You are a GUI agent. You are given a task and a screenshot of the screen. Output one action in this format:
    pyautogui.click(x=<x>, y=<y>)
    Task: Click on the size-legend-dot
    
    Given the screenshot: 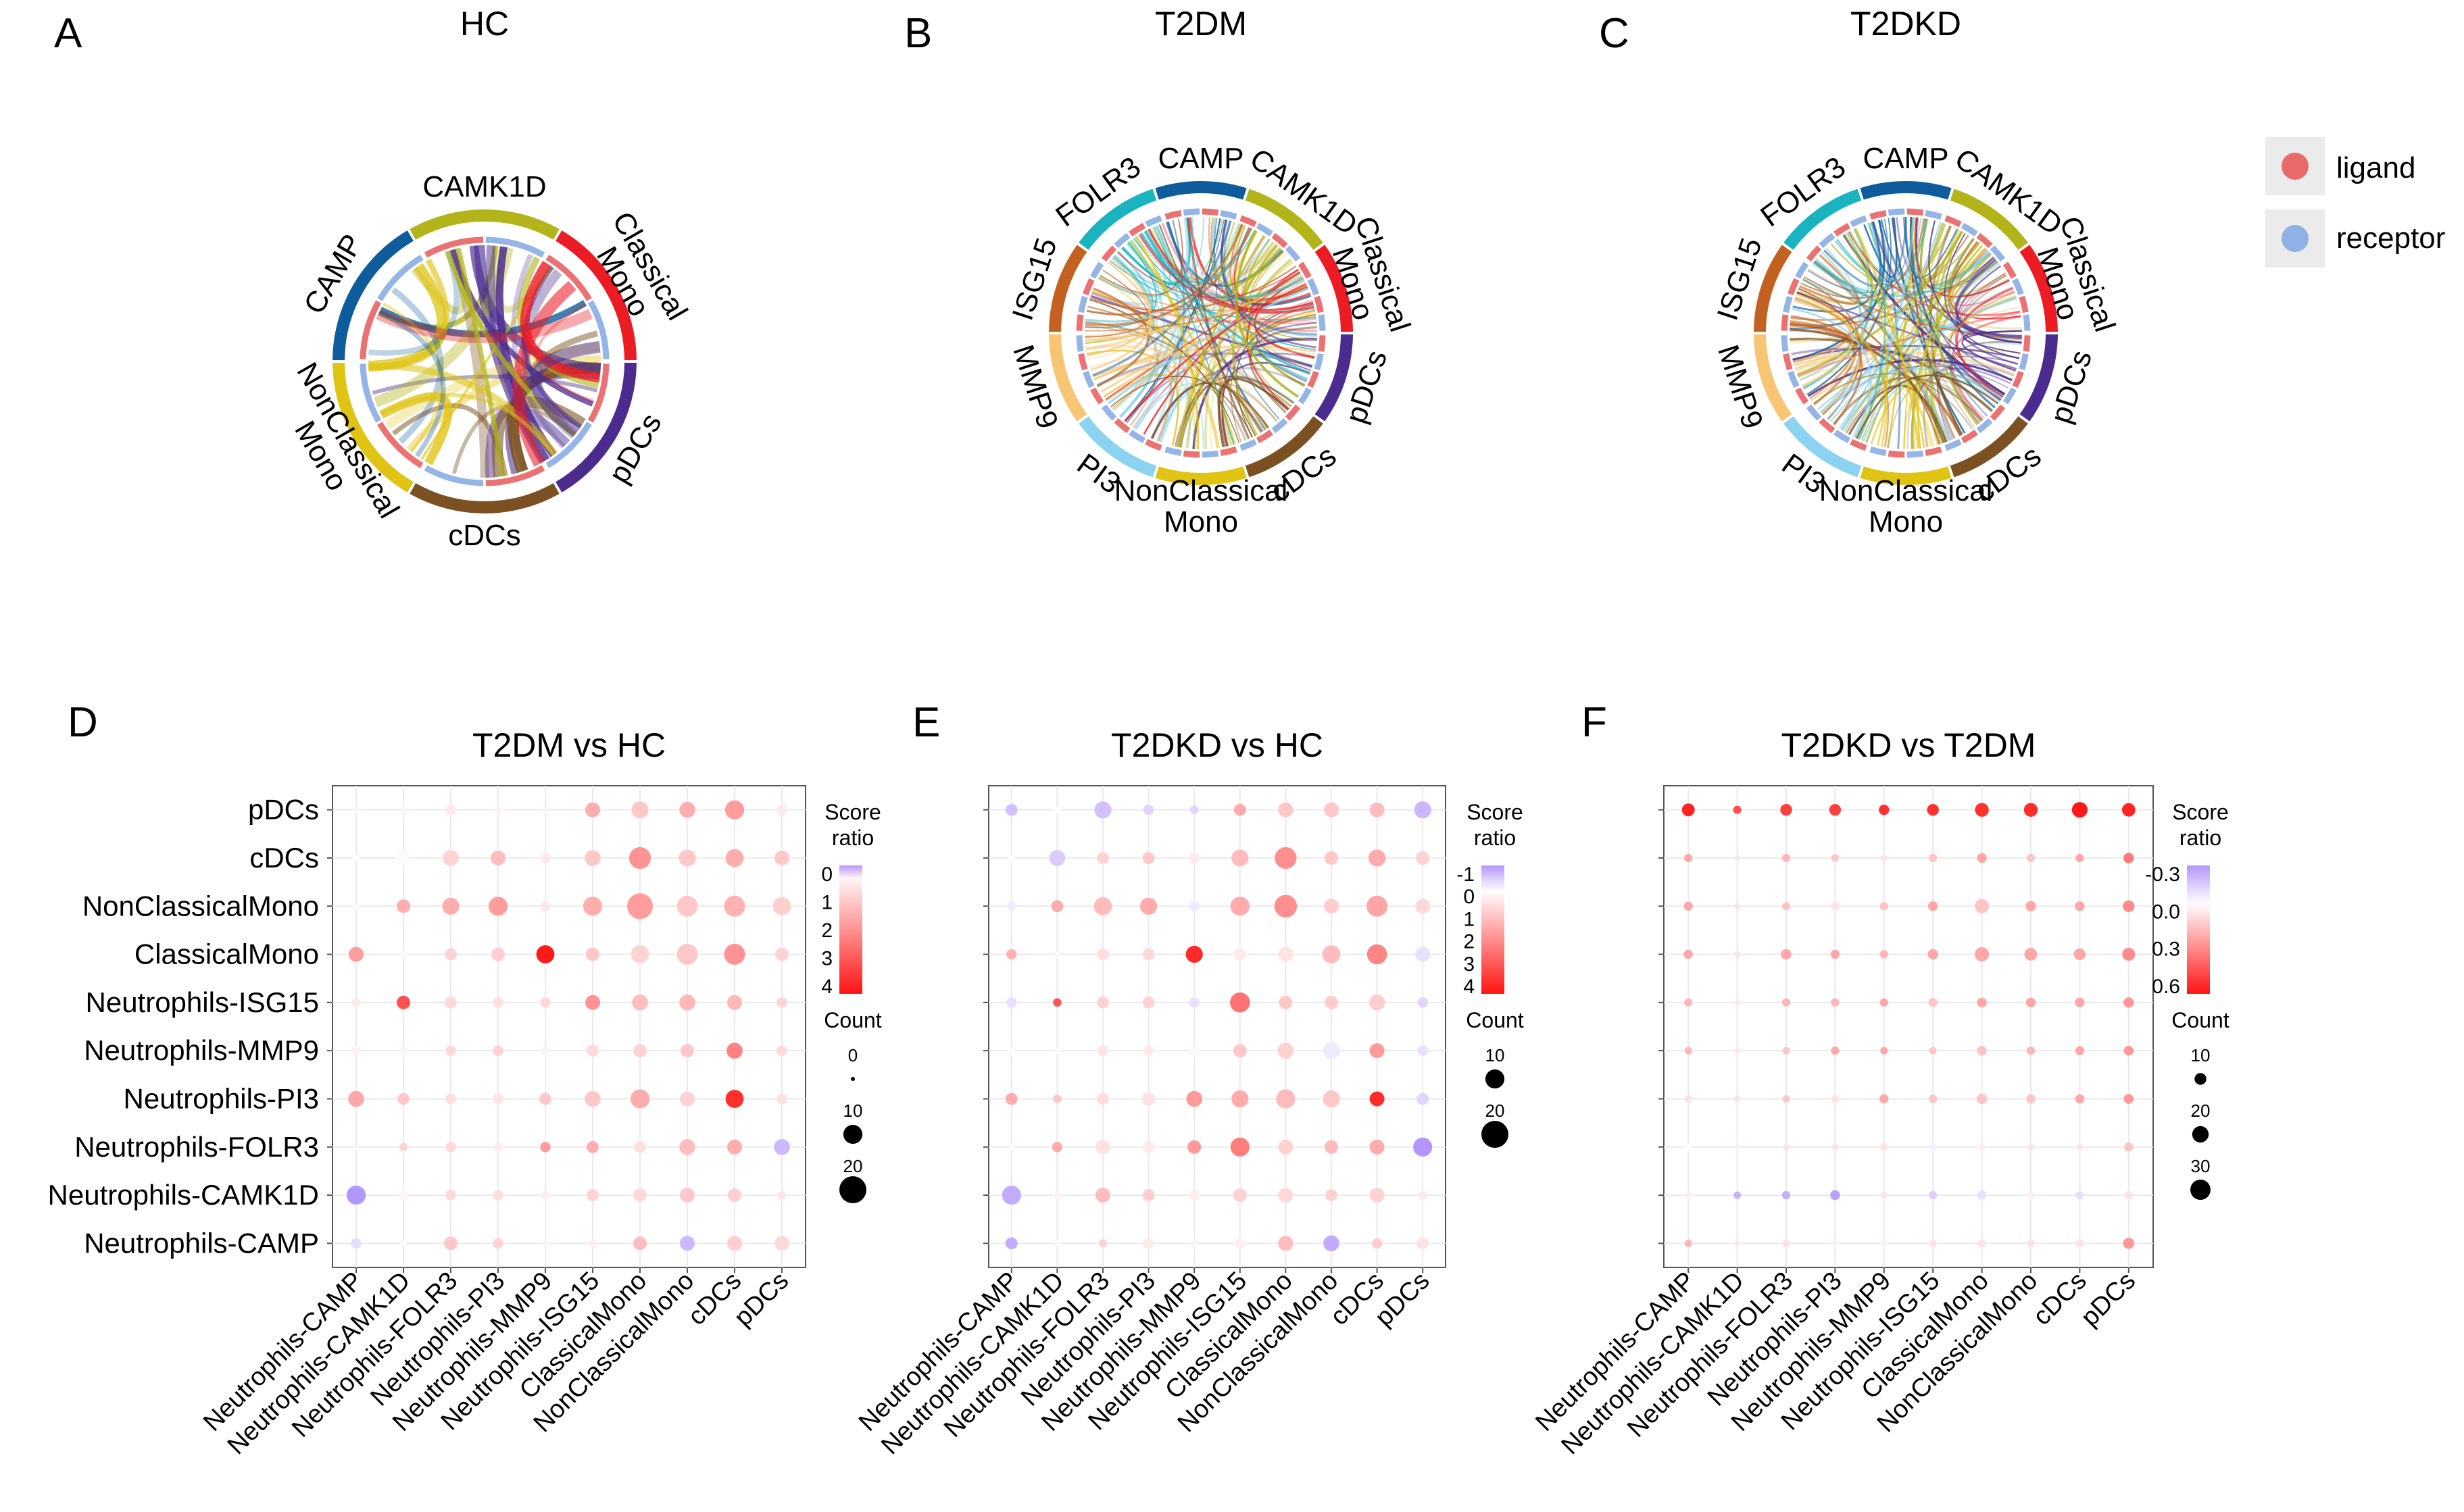 What is the action you would take?
    pyautogui.click(x=2200, y=1079)
    